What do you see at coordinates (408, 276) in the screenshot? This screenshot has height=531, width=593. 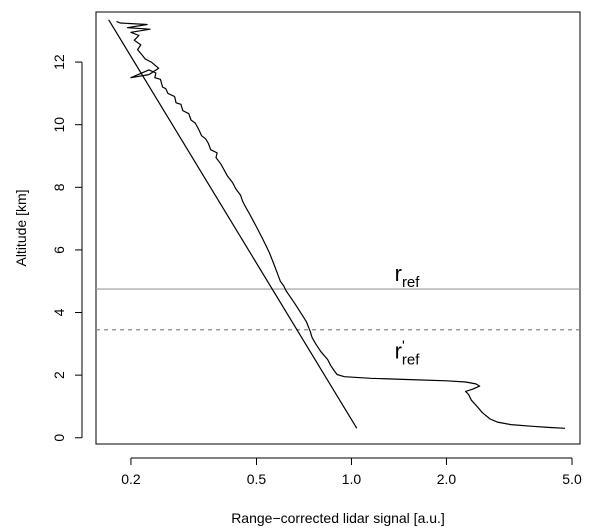 I see `r-ref-label: rref` at bounding box center [408, 276].